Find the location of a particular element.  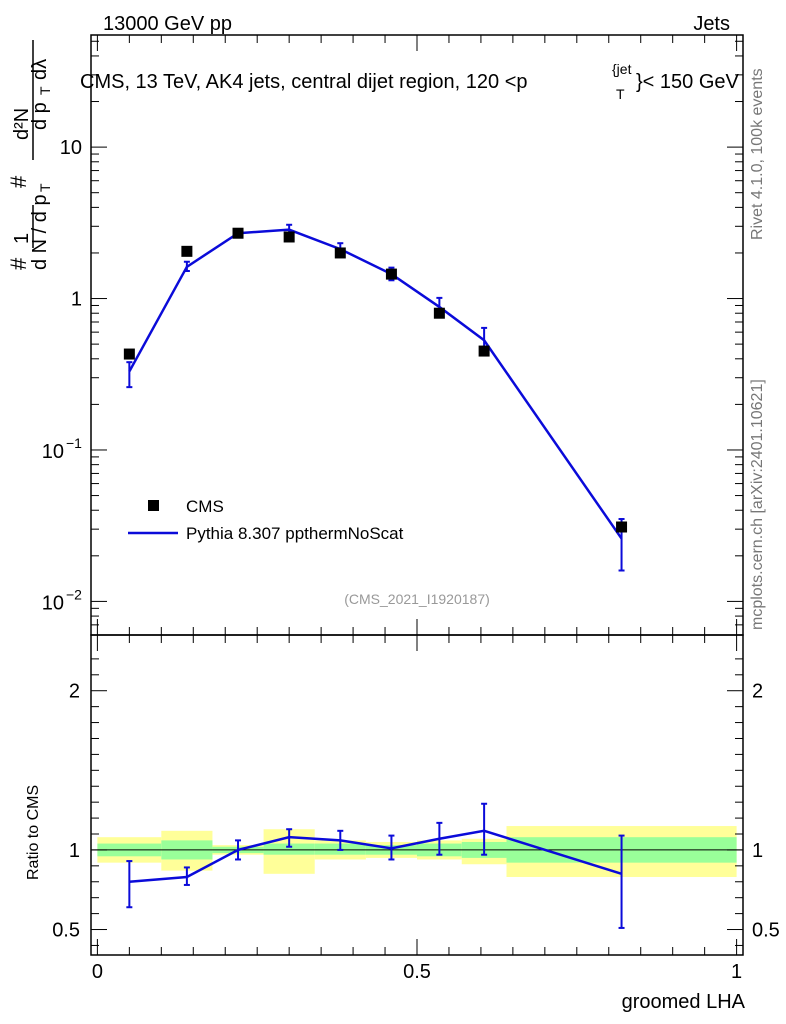

svg-text: d N / d p is located at coordinates (40, 232).